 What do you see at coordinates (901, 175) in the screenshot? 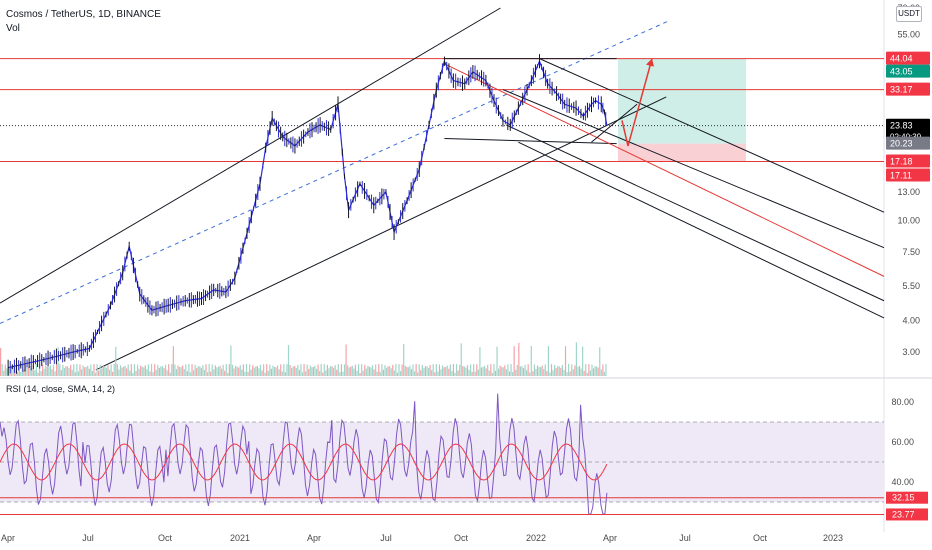
I see `price-tag-label: 17.11` at bounding box center [901, 175].